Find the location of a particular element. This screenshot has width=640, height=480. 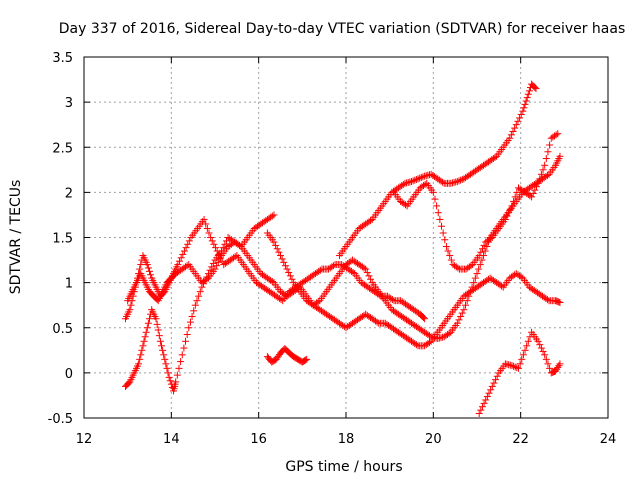

x-axis-title: GPS time / hours is located at coordinates (343, 467).